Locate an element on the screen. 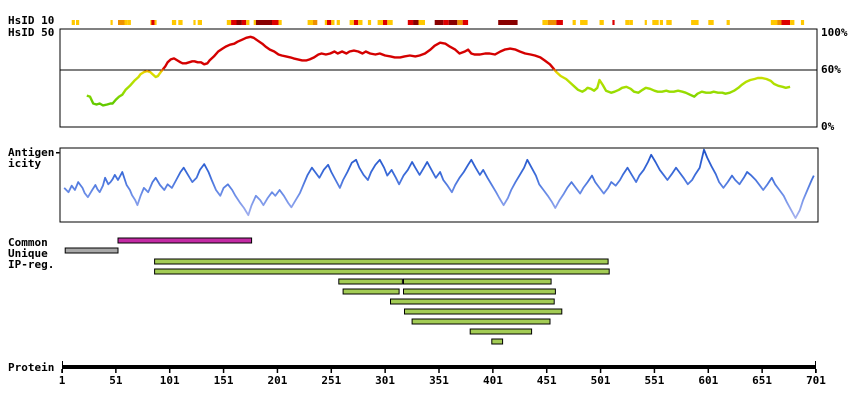 Image resolution: width=850 pixels, height=410 pixels. protein-axis-tick-label: 51 is located at coordinates (116, 380).